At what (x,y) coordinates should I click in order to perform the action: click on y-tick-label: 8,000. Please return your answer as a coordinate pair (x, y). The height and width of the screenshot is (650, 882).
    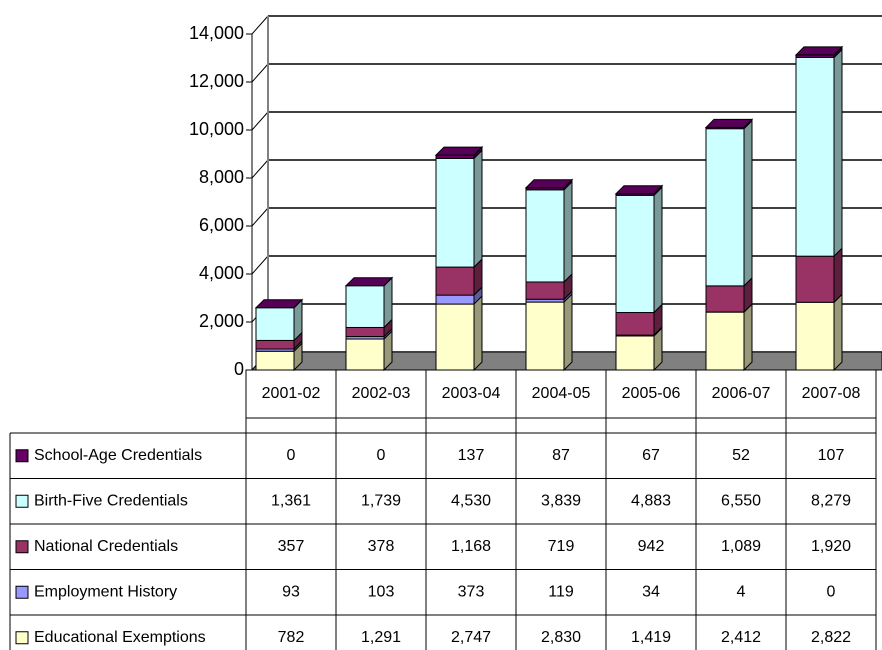
    Looking at the image, I should click on (221, 177).